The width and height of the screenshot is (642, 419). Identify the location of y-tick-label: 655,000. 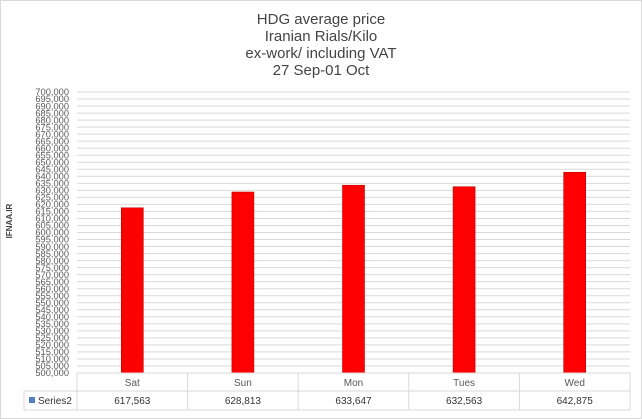
(52, 155).